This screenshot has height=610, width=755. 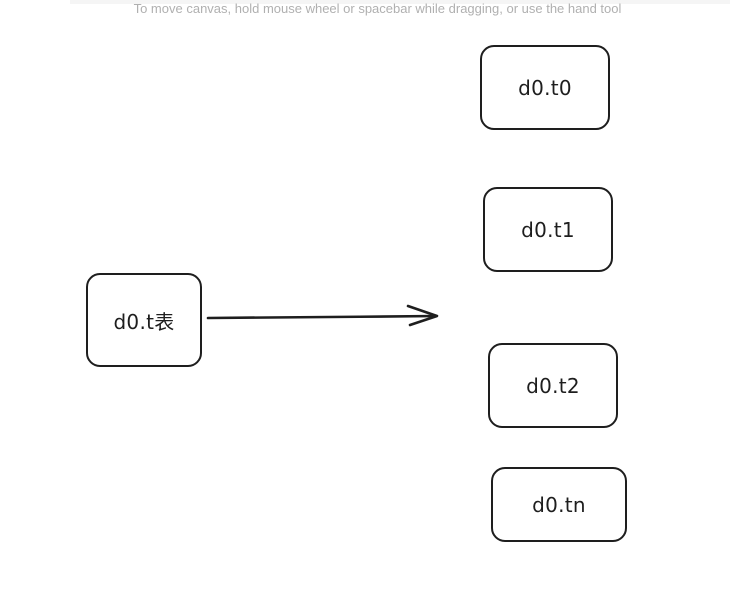 I want to click on node-label: d0.t表, so click(x=144, y=321).